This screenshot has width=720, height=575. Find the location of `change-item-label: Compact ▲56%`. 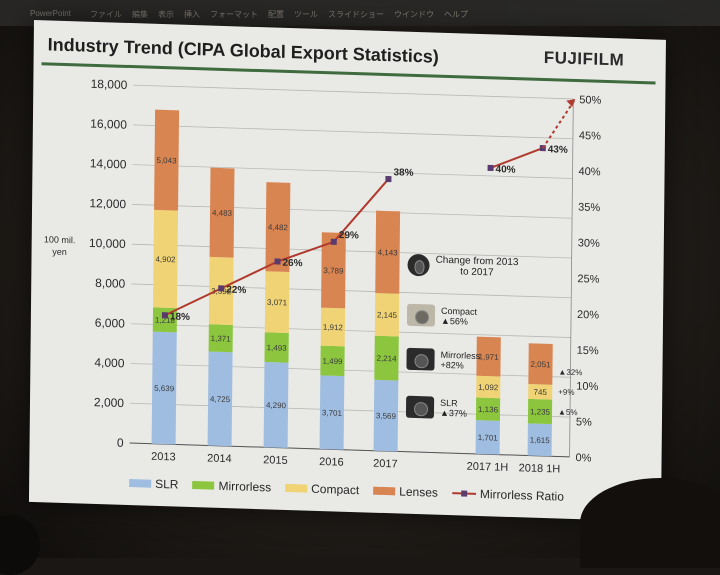

change-item-label: Compact ▲56% is located at coordinates (459, 316).